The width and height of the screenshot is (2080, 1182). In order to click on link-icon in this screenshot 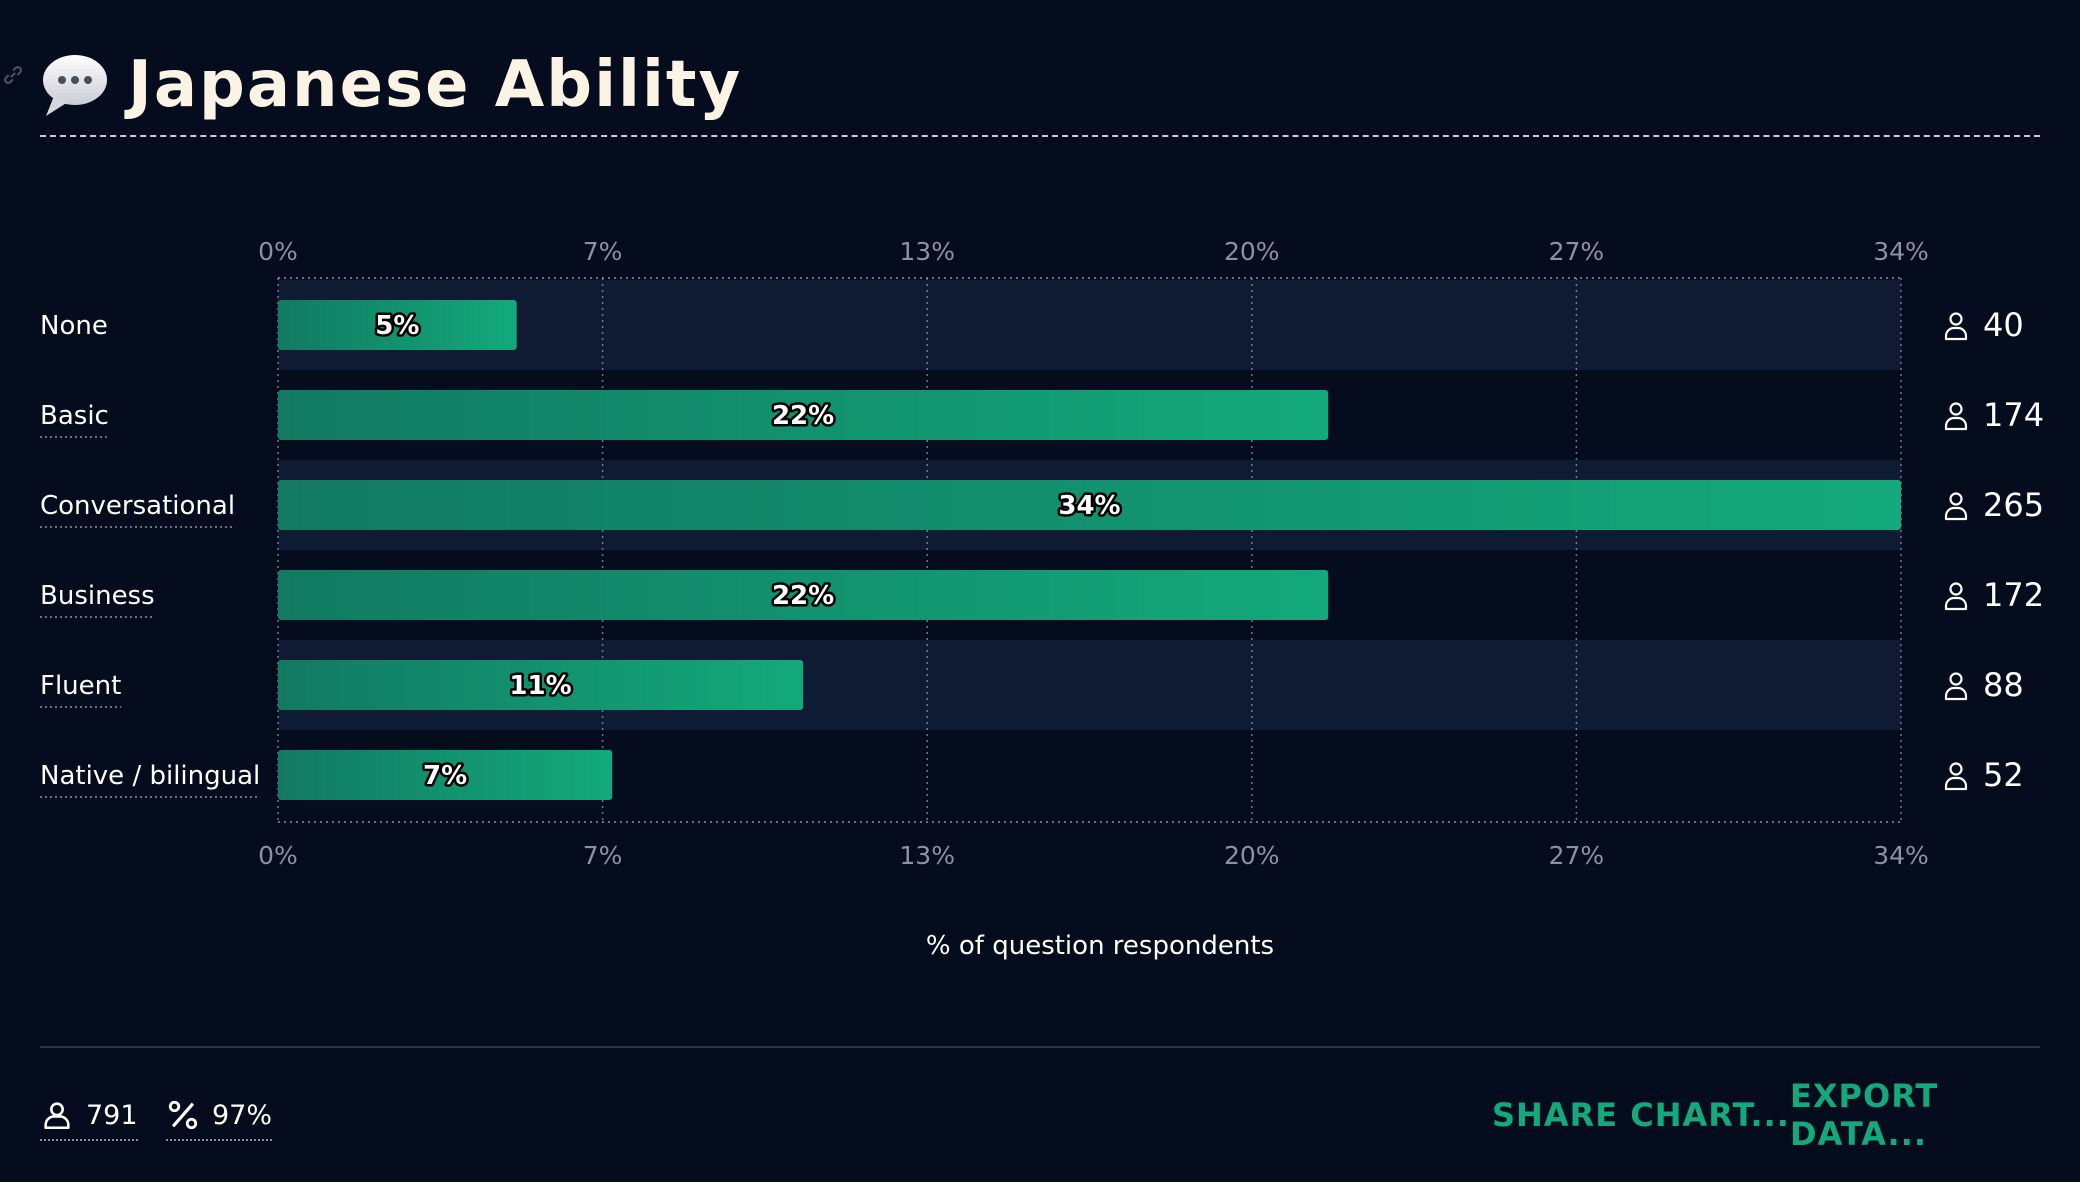, I will do `click(13, 75)`.